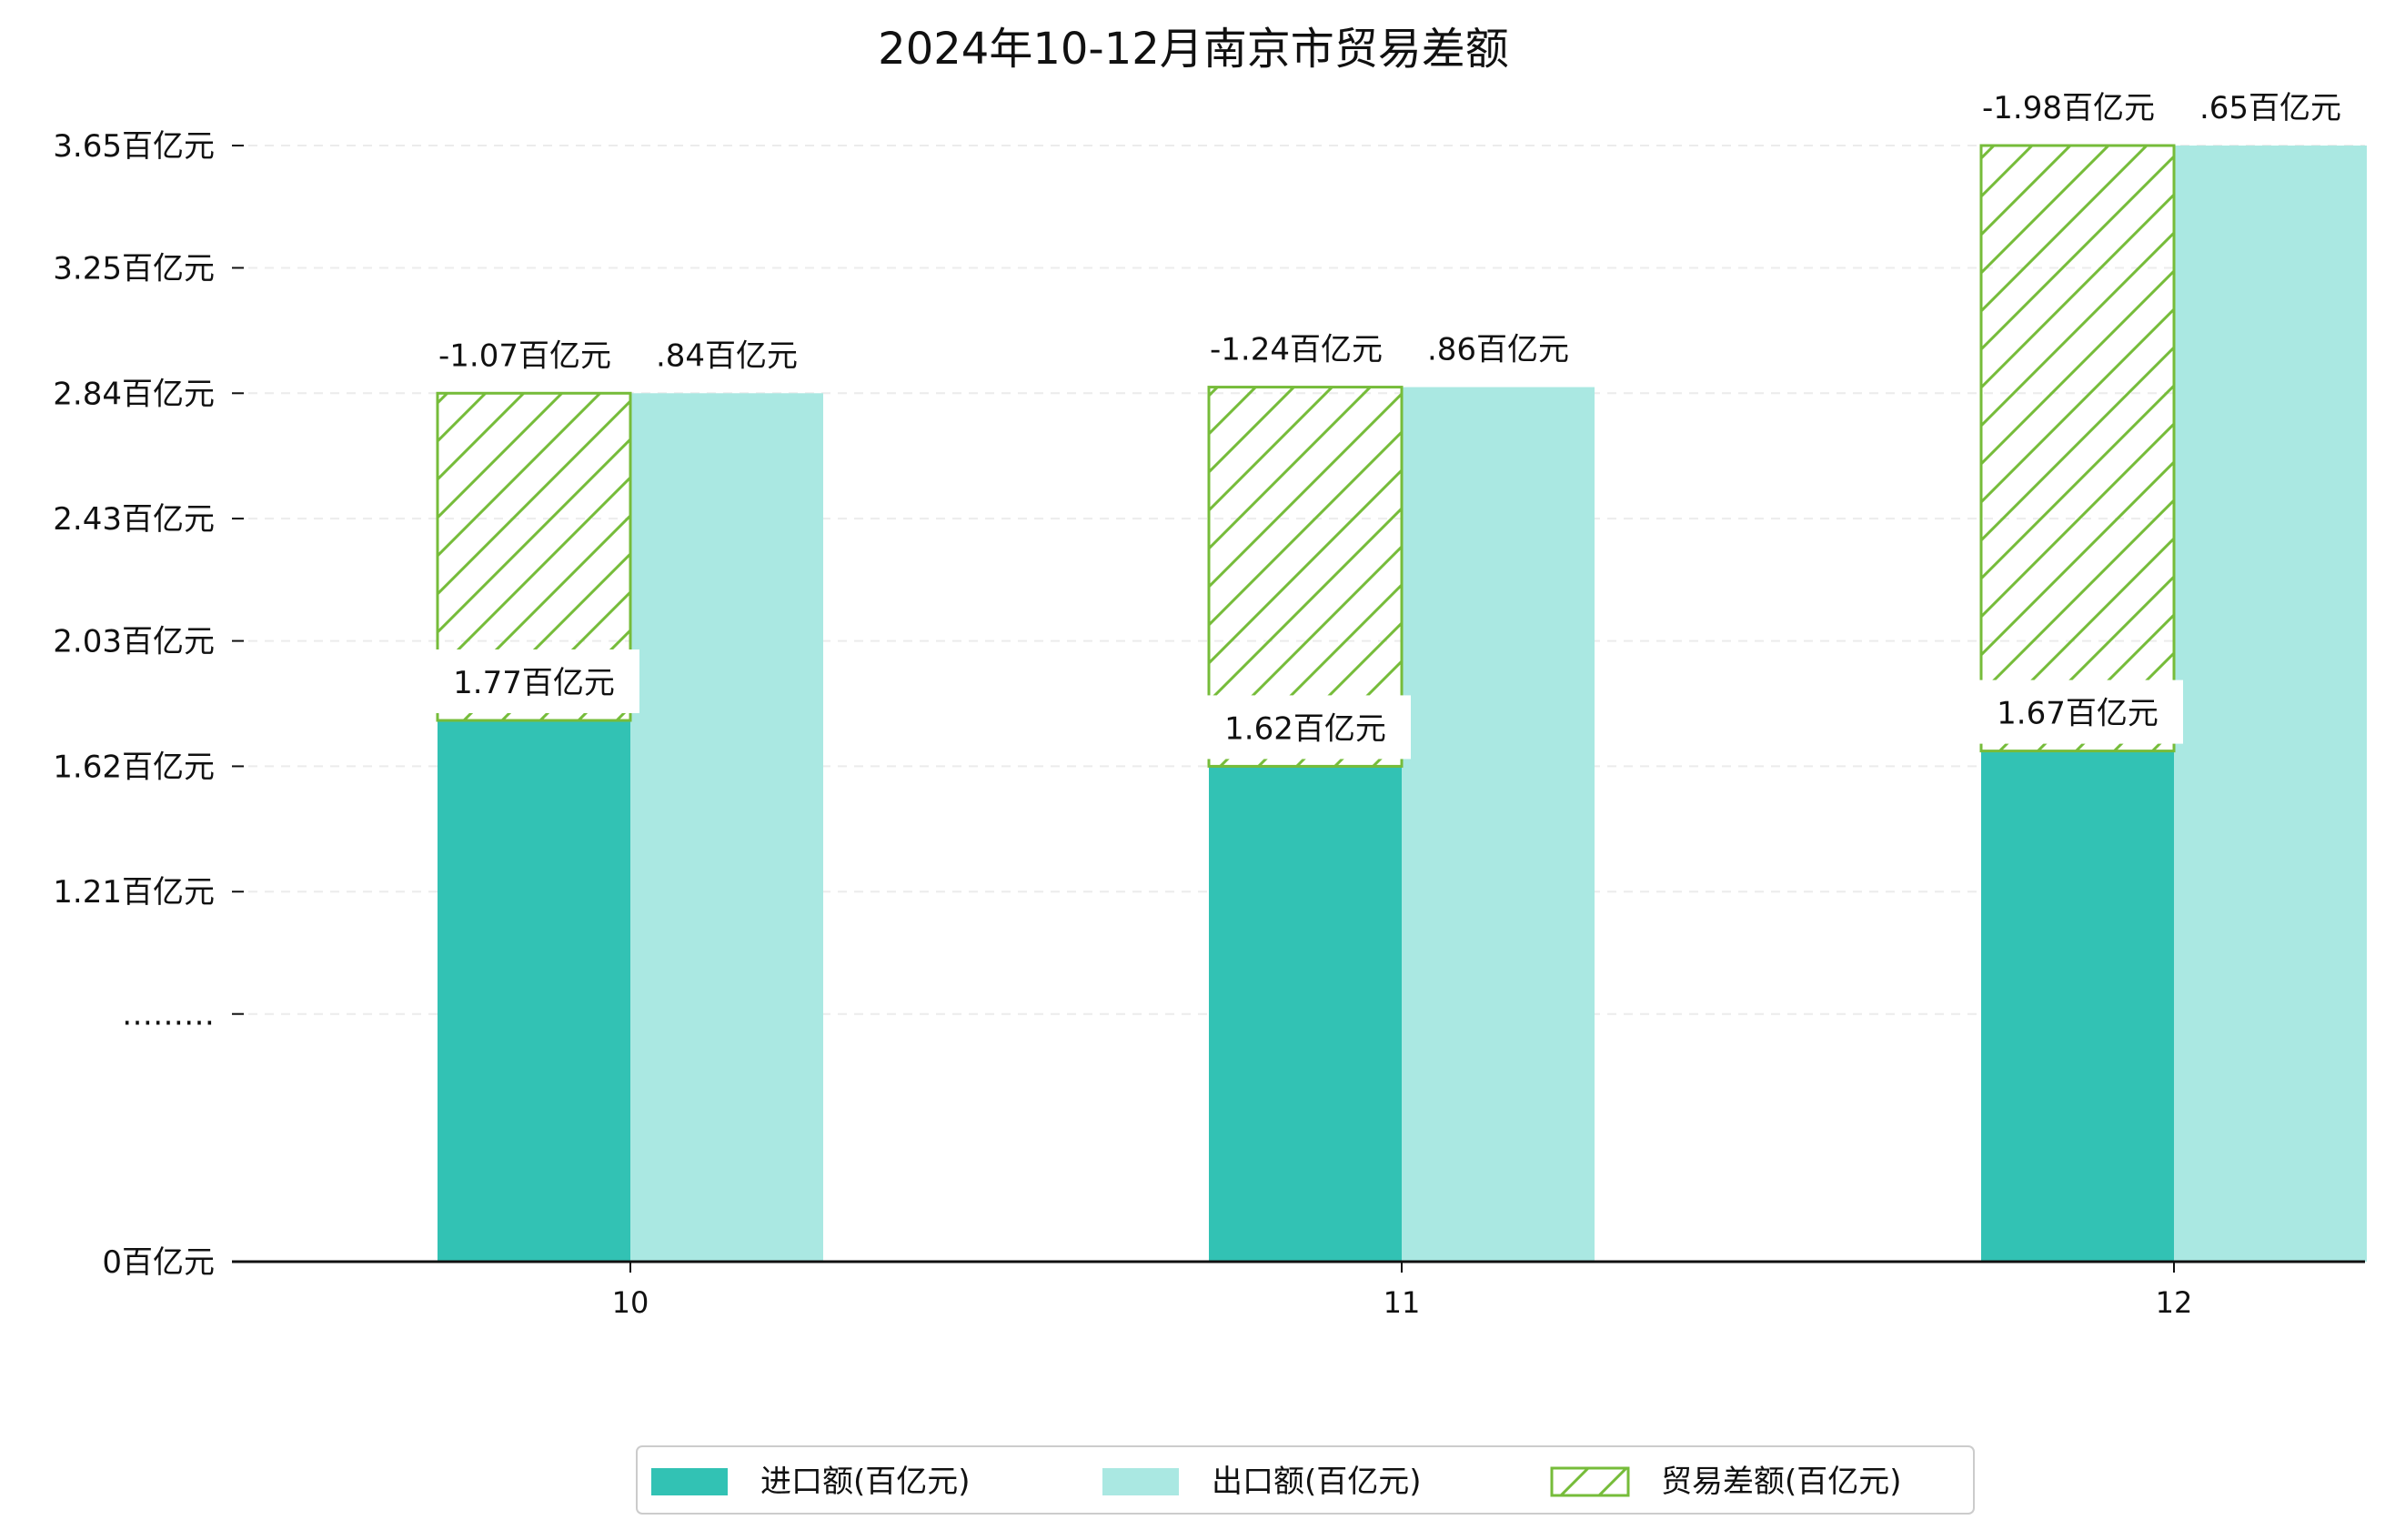 The image size is (2385, 1540). I want to click on data-label: 1.77百亿元, so click(534, 683).